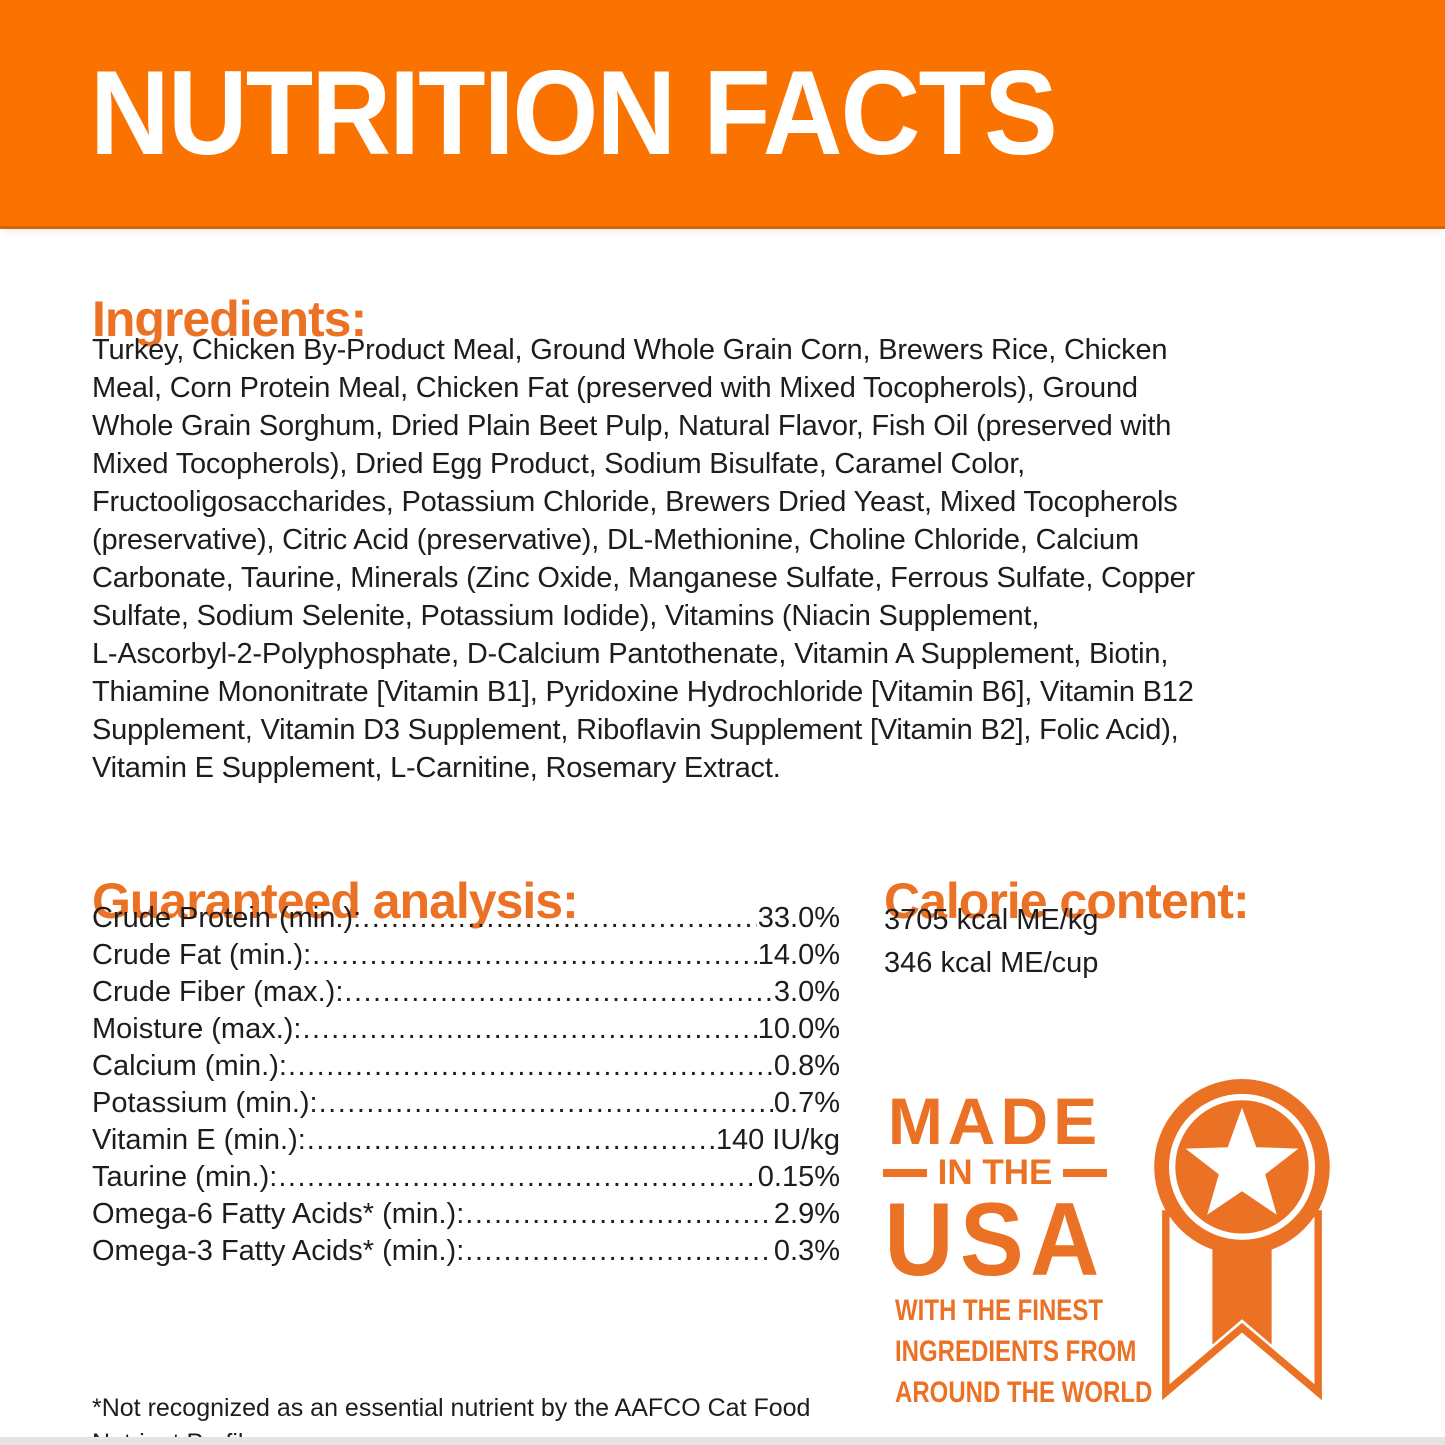  Describe the element at coordinates (806, 992) in the screenshot. I see `analysis-value: 3.0%` at that location.